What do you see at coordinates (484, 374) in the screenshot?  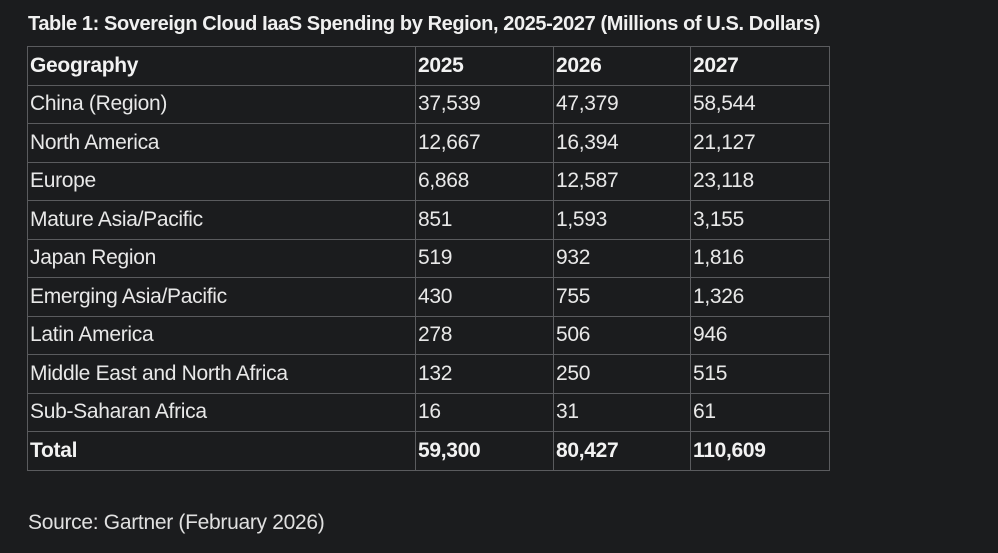 I see `value-2025-cell: 132` at bounding box center [484, 374].